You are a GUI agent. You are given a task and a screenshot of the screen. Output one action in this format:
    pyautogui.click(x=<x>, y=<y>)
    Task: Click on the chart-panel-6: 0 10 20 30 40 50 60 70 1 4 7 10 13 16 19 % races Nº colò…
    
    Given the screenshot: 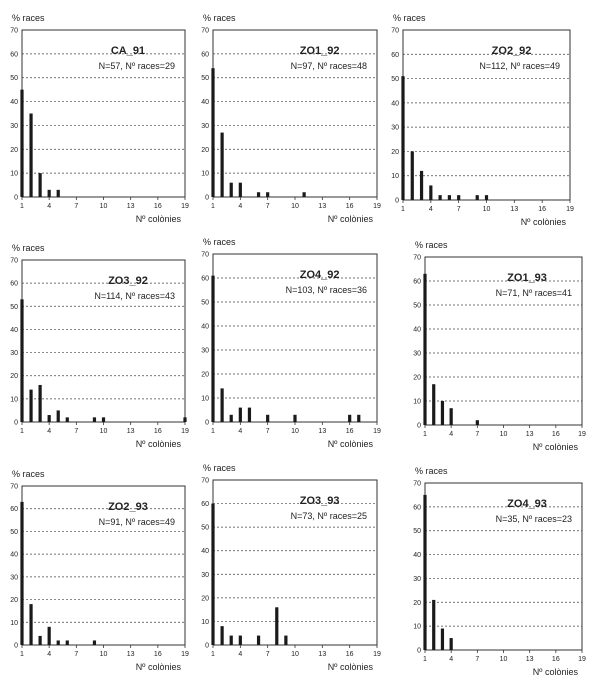 What is the action you would take?
    pyautogui.click(x=499, y=346)
    